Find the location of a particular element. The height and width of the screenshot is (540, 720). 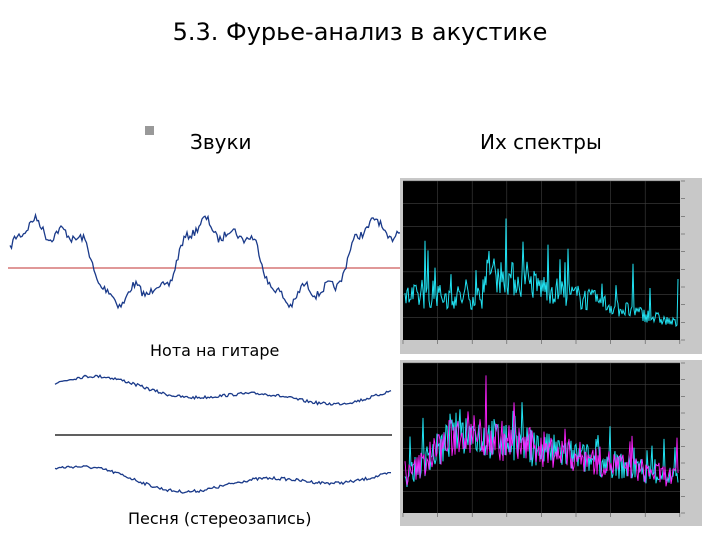

caption: Песня (стереозапись) is located at coordinates (220, 518).